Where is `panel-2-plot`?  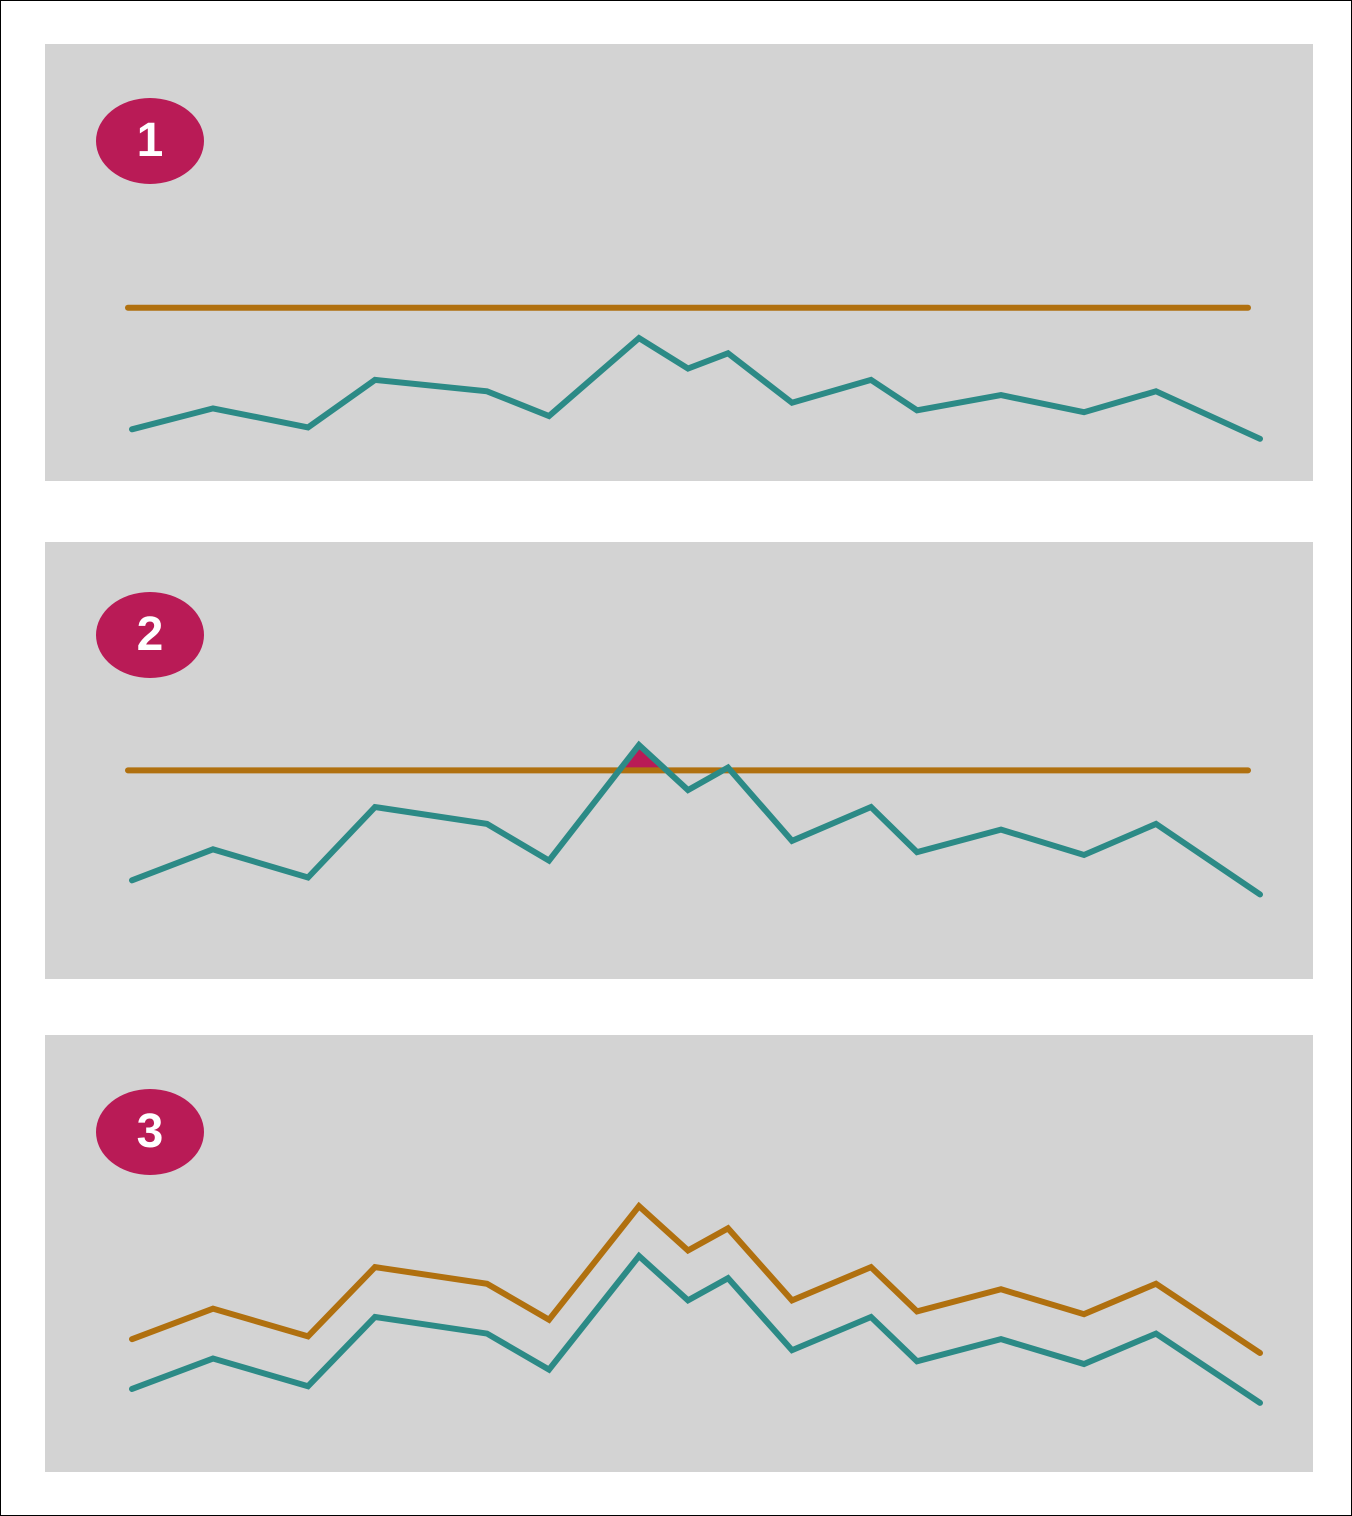
panel-2-plot is located at coordinates (694, 819).